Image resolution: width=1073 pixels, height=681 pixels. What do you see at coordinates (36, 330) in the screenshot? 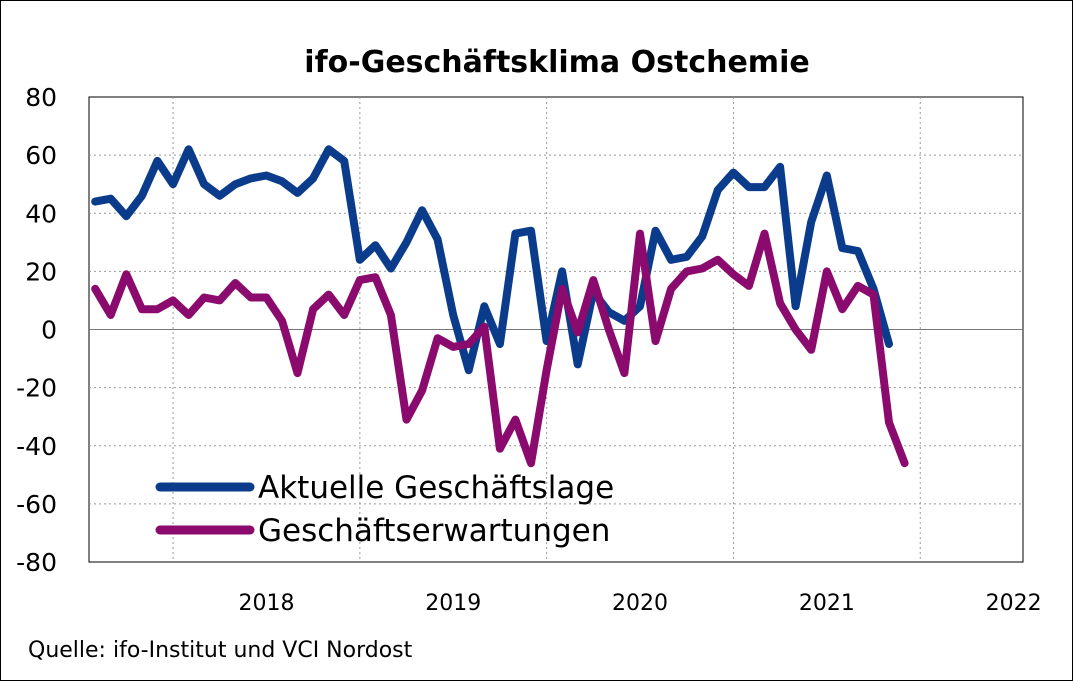
I see `y-axis-ticks: 80 60 40 20 0 -20 -40 -60 -80` at bounding box center [36, 330].